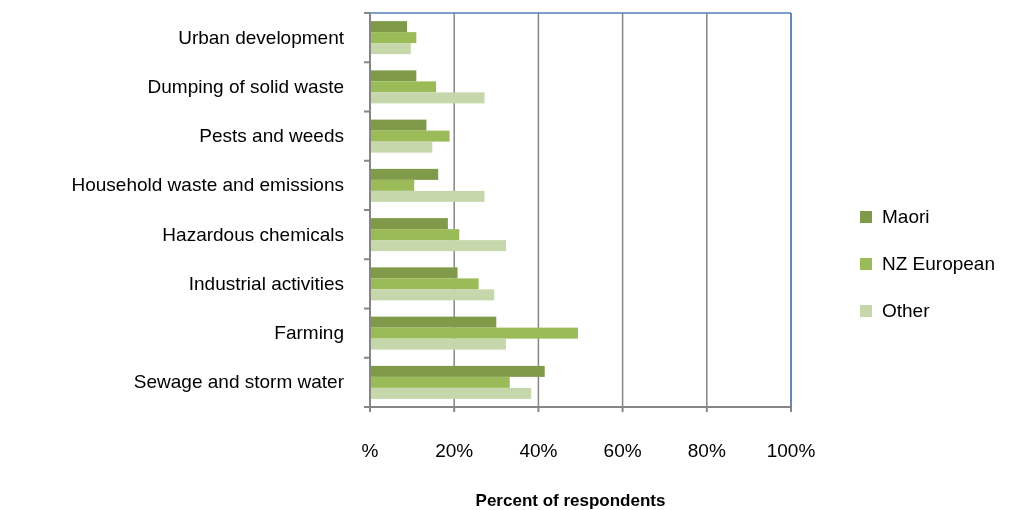 Image resolution: width=1016 pixels, height=510 pixels. What do you see at coordinates (266, 283) in the screenshot?
I see `y-tick-label: Industrial activities` at bounding box center [266, 283].